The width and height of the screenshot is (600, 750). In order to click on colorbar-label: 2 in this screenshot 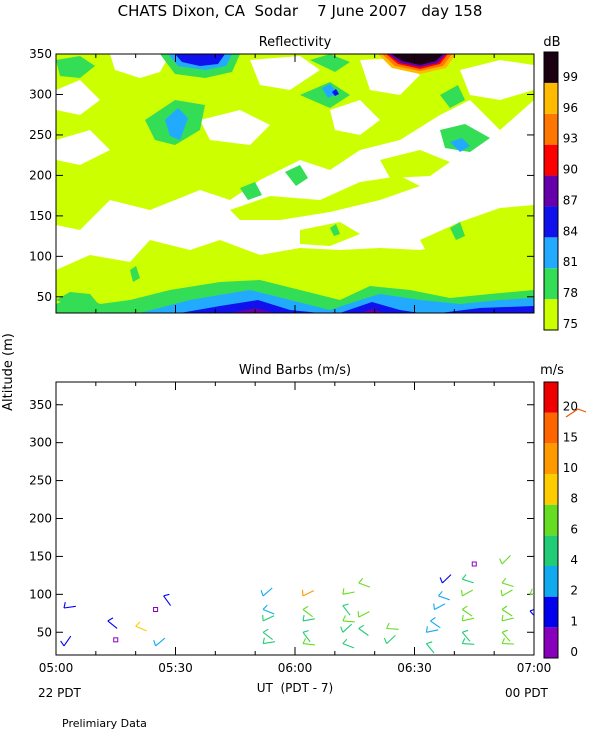, I will do `click(574, 591)`.